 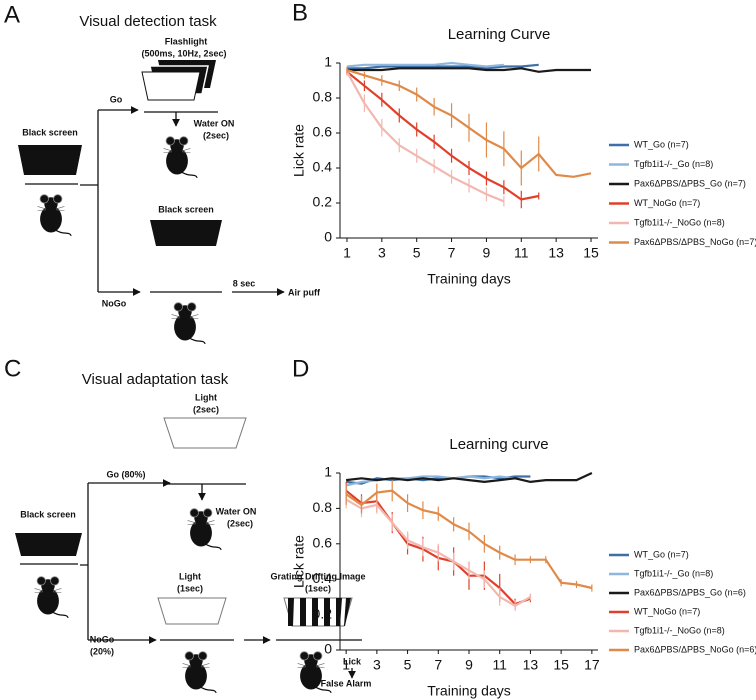 What do you see at coordinates (498, 444) in the screenshot?
I see `chart-title: Learning curve` at bounding box center [498, 444].